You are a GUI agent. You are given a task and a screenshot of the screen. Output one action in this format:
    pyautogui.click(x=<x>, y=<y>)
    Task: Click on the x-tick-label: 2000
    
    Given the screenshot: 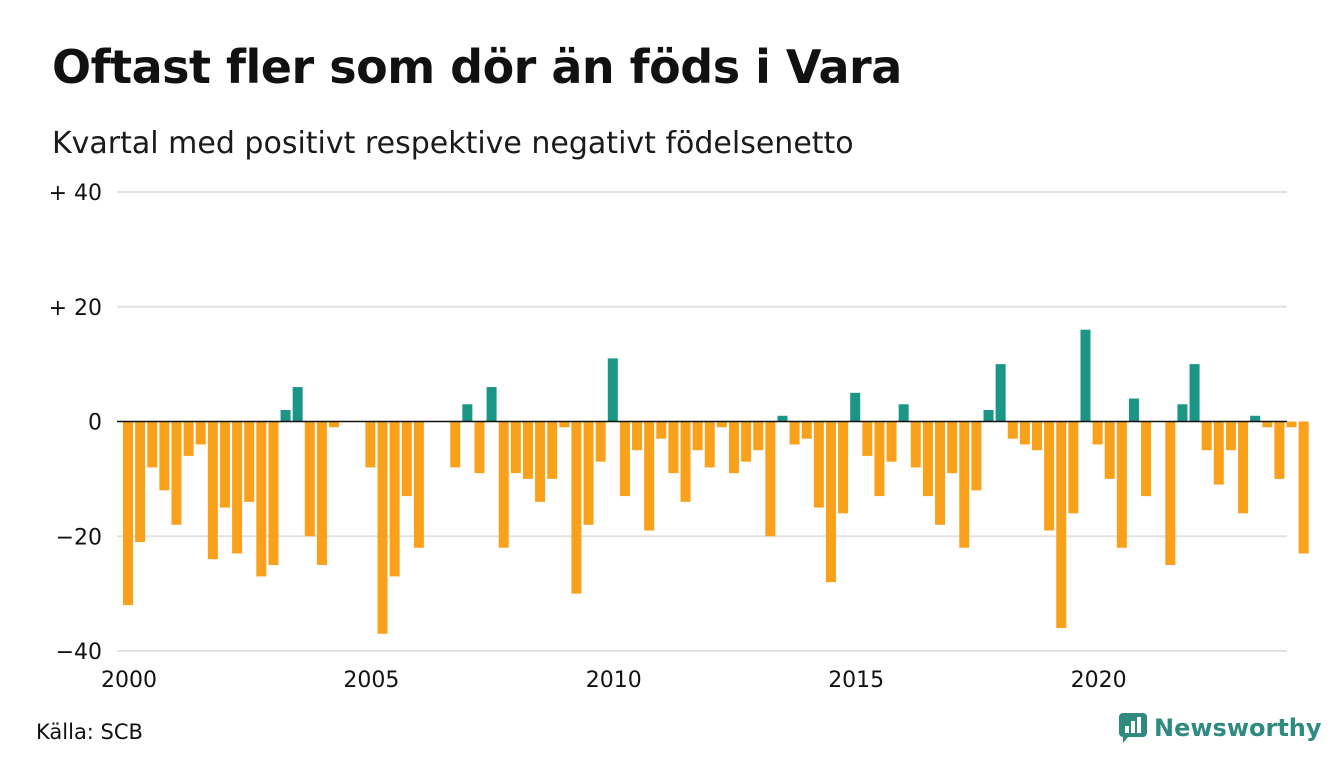 What is the action you would take?
    pyautogui.click(x=129, y=680)
    